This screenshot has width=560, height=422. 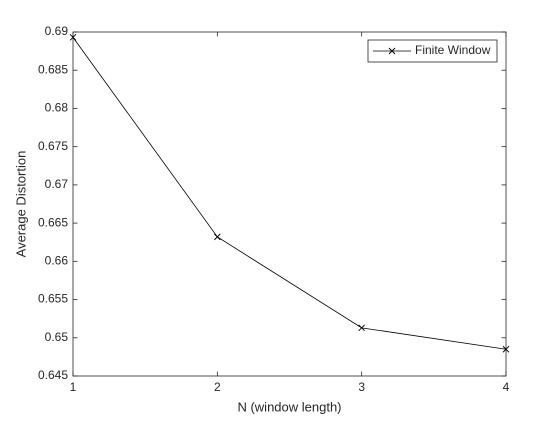 I want to click on x-tick-label: 3, so click(x=361, y=387).